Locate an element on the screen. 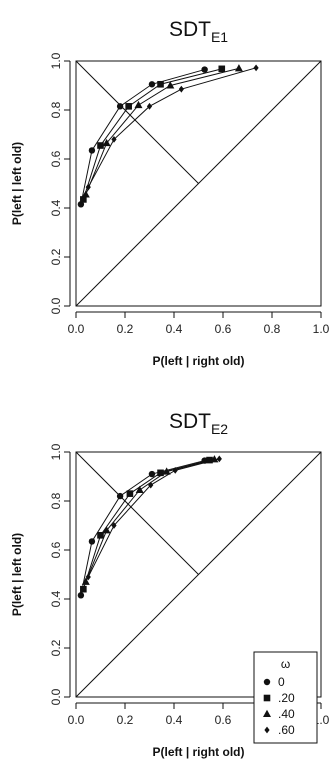 The image size is (333, 767). chart-title: SDTE2 is located at coordinates (198, 423).